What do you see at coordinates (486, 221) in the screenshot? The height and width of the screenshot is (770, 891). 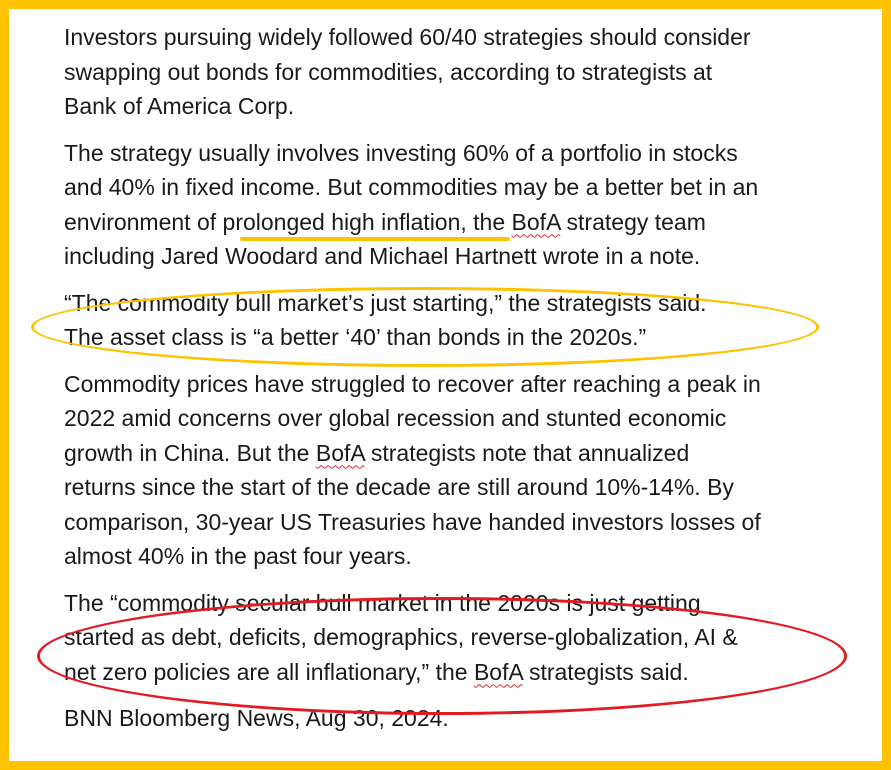 I see `text-segment: , the` at bounding box center [486, 221].